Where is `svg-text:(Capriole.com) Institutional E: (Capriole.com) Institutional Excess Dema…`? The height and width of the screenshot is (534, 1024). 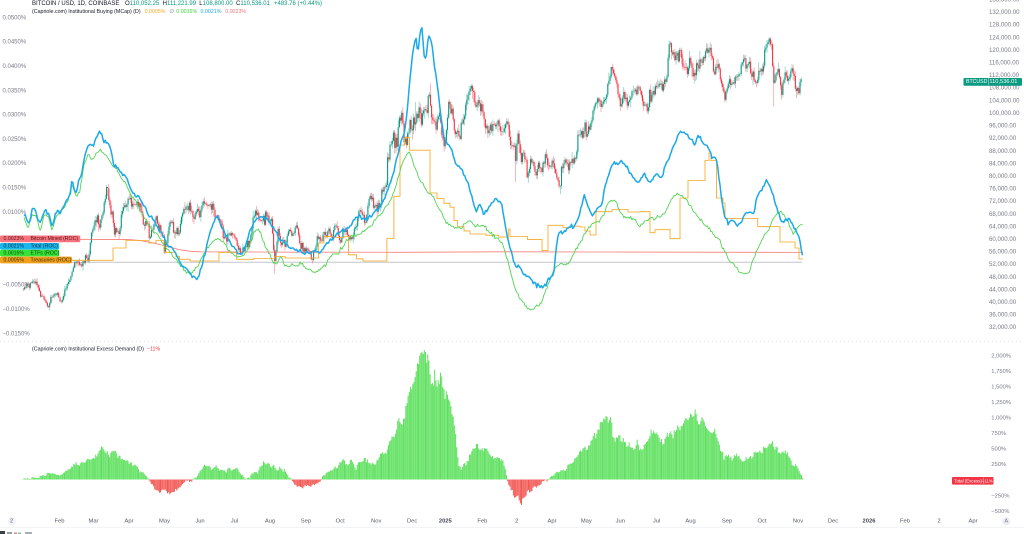 svg-text:(Capriole.com) Institutional E: (Capriole.com) Institutional Excess Dema… is located at coordinates (88, 350).